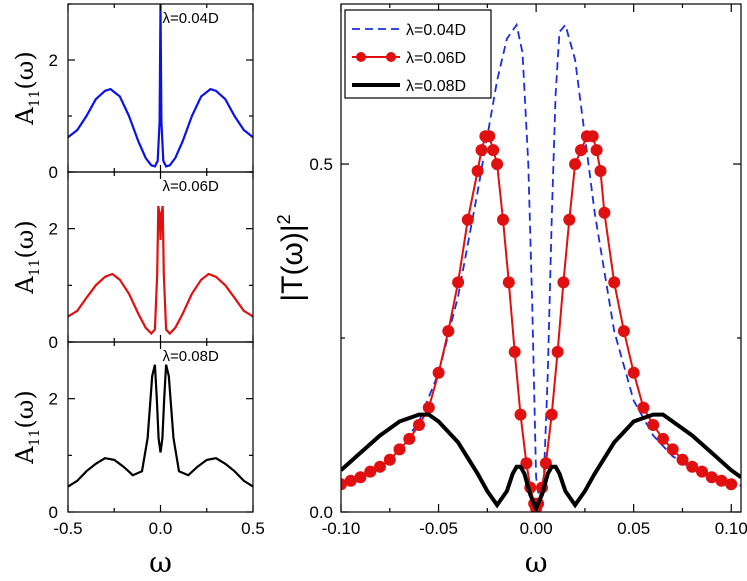 The image size is (747, 581). Describe the element at coordinates (284, 219) in the screenshot. I see `y-axis-label-sup: 2` at that location.